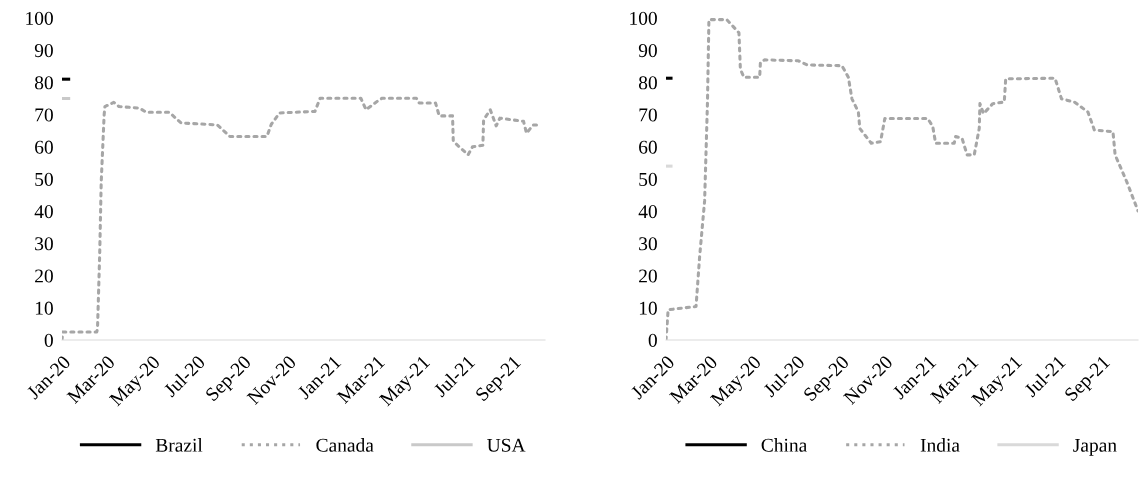  I want to click on legend-label: Brazil, so click(179, 445).